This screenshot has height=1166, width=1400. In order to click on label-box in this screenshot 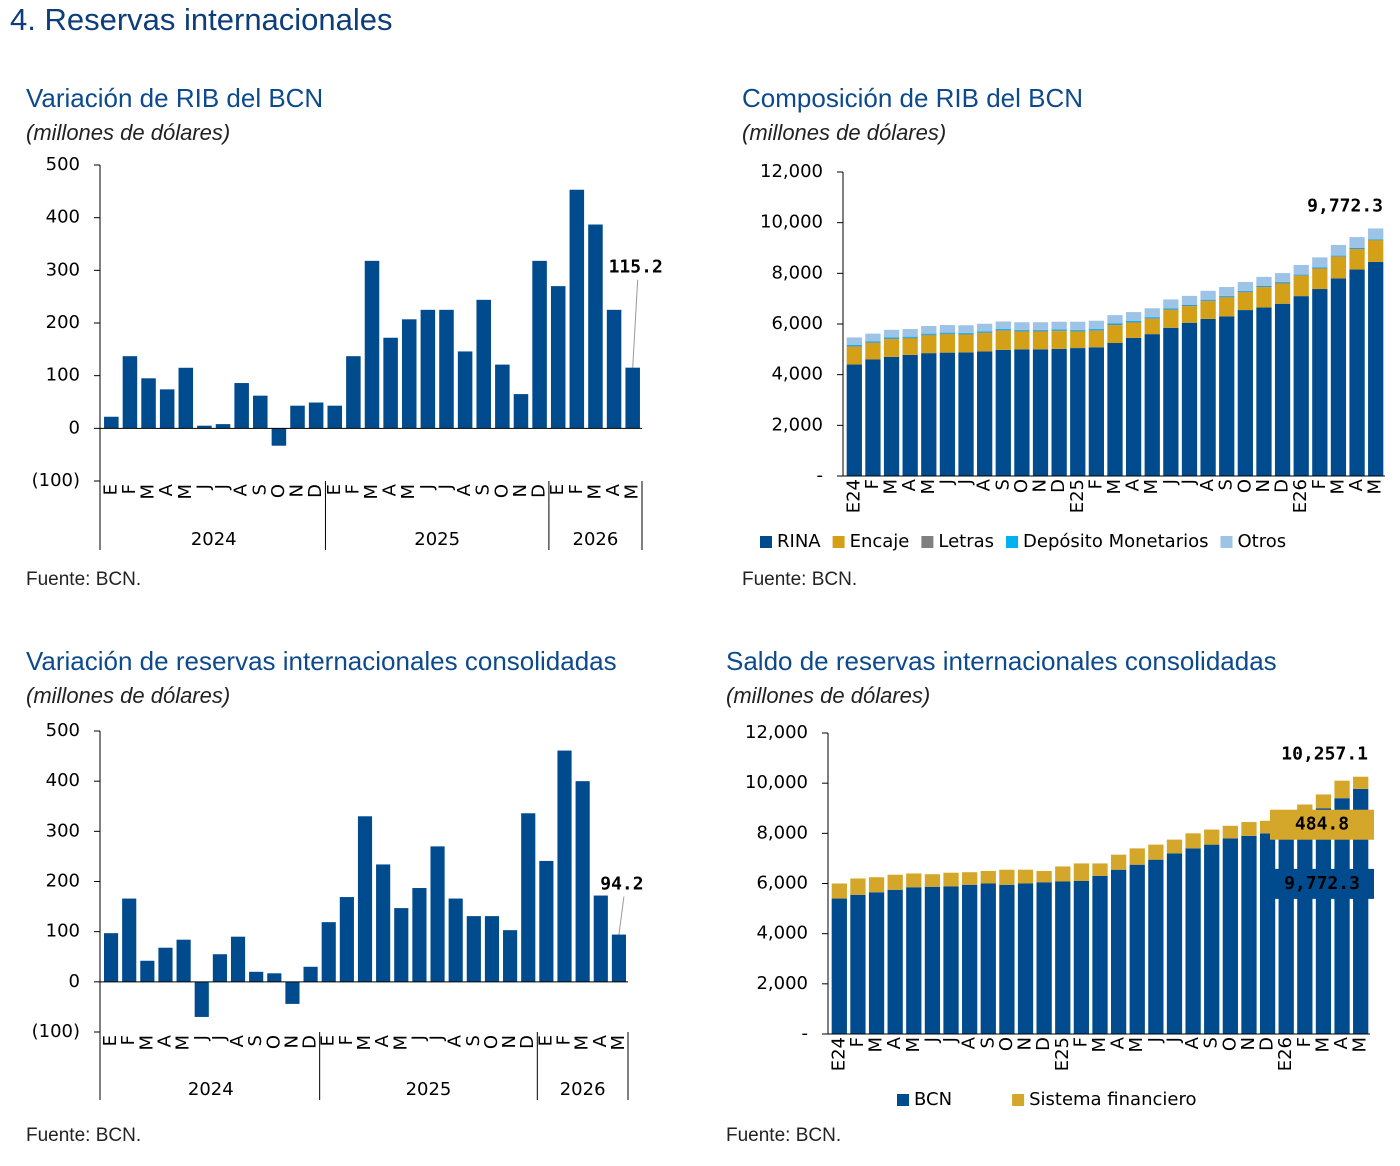, I will do `click(1322, 824)`.